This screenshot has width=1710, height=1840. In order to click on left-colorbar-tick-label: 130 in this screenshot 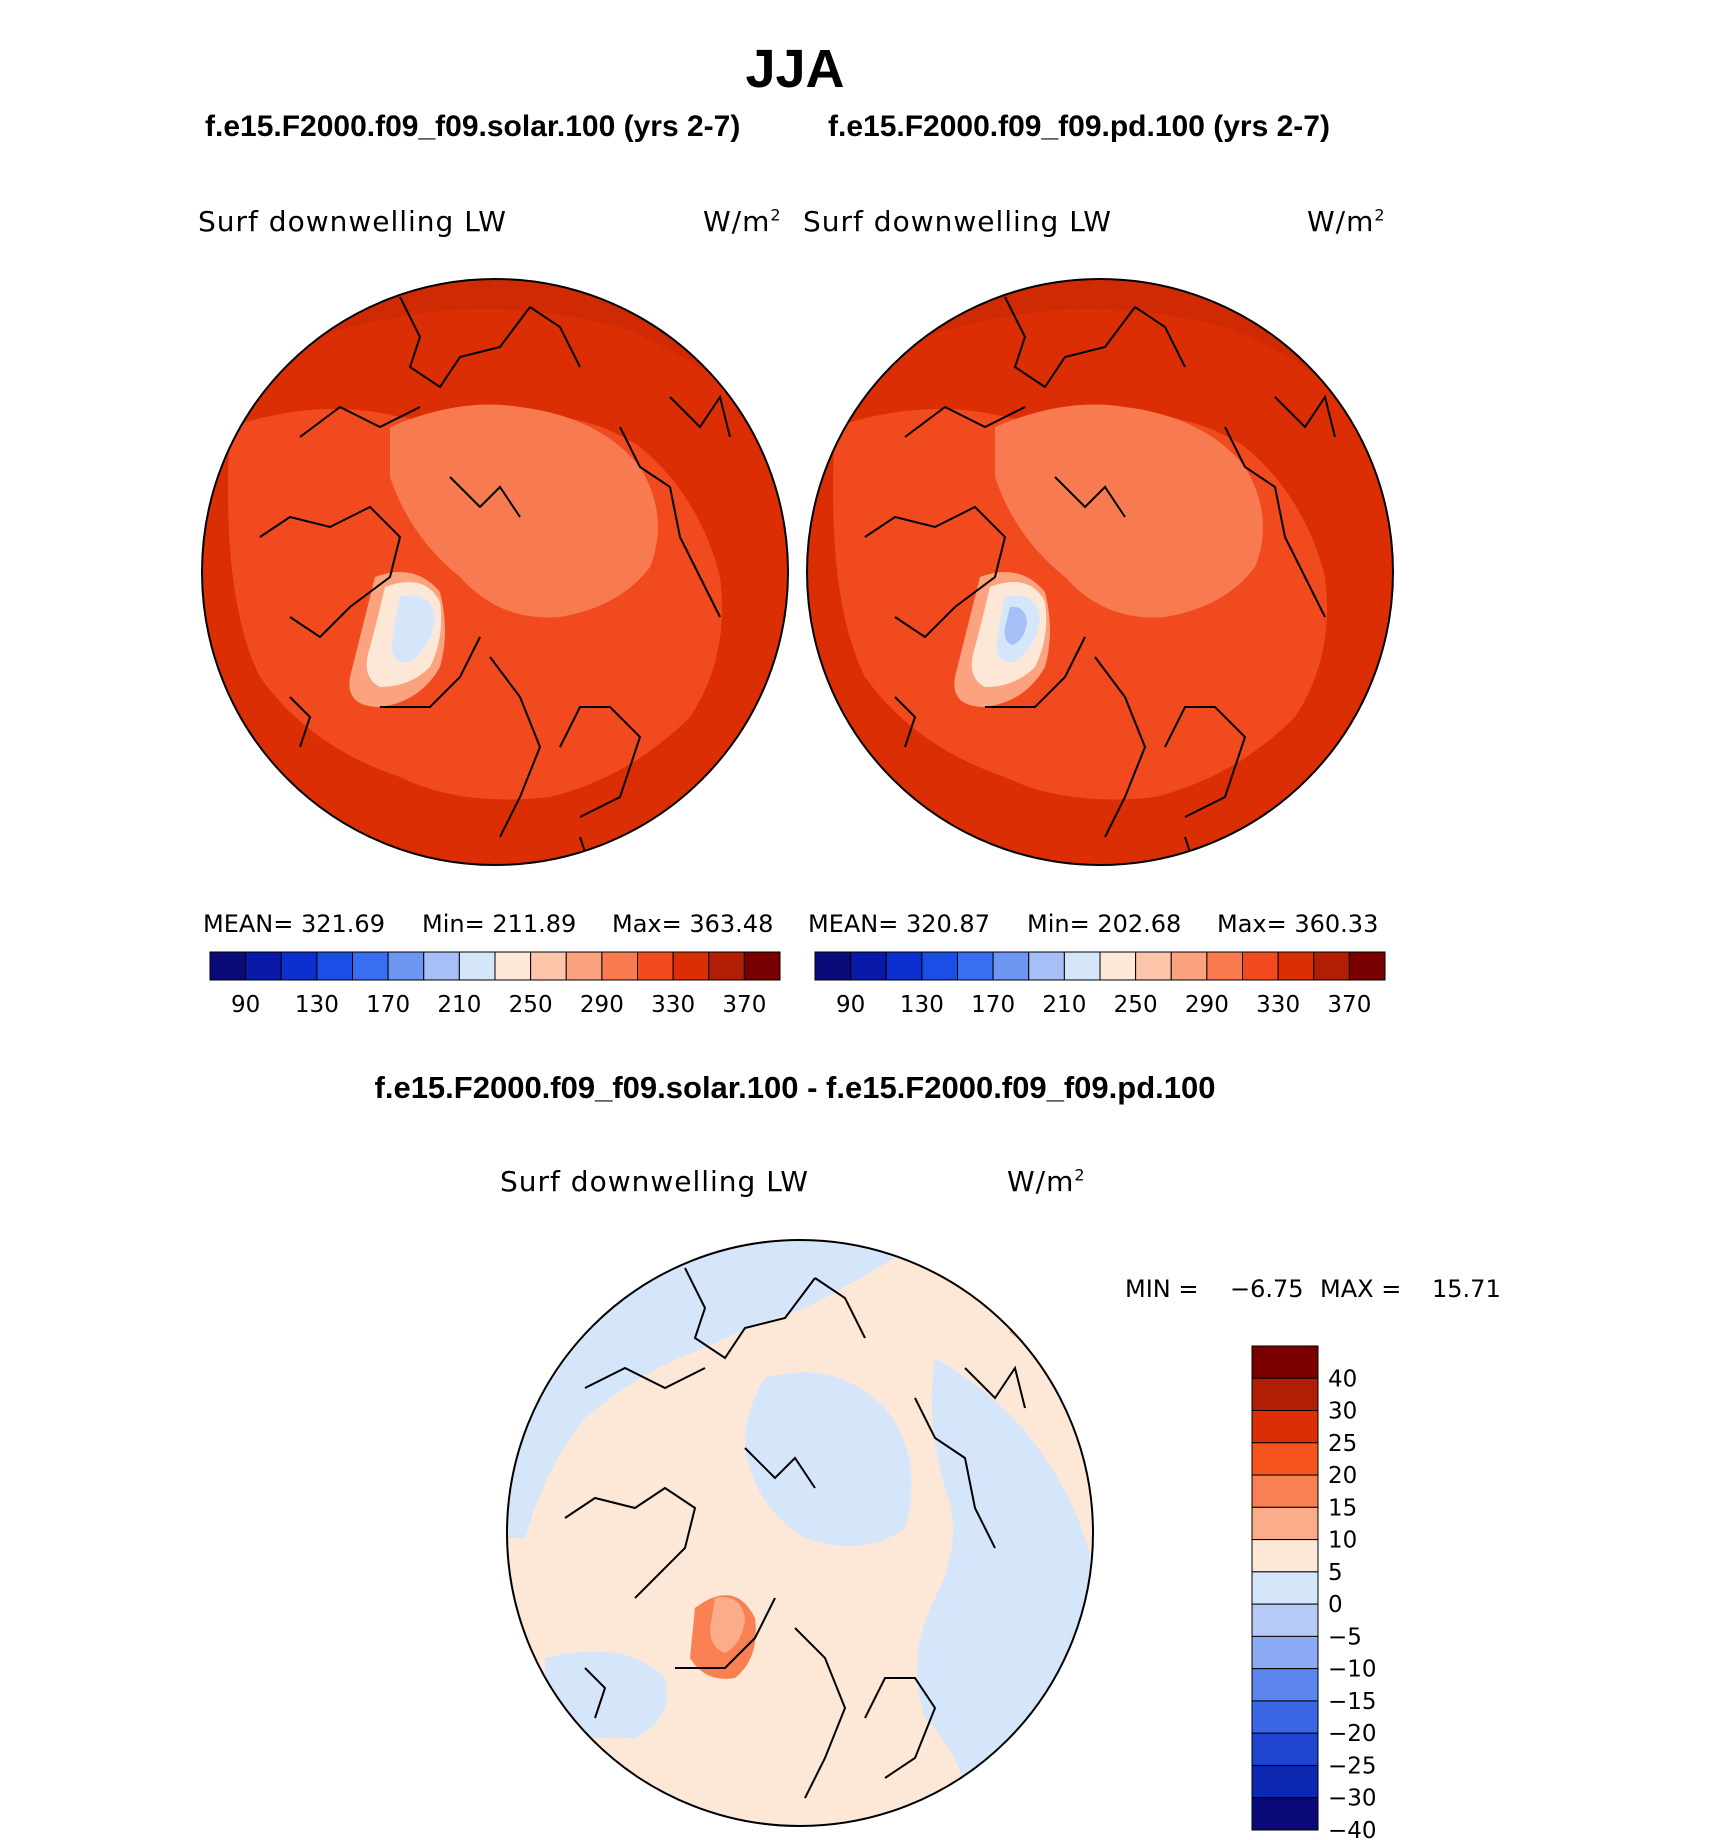, I will do `click(317, 1005)`.